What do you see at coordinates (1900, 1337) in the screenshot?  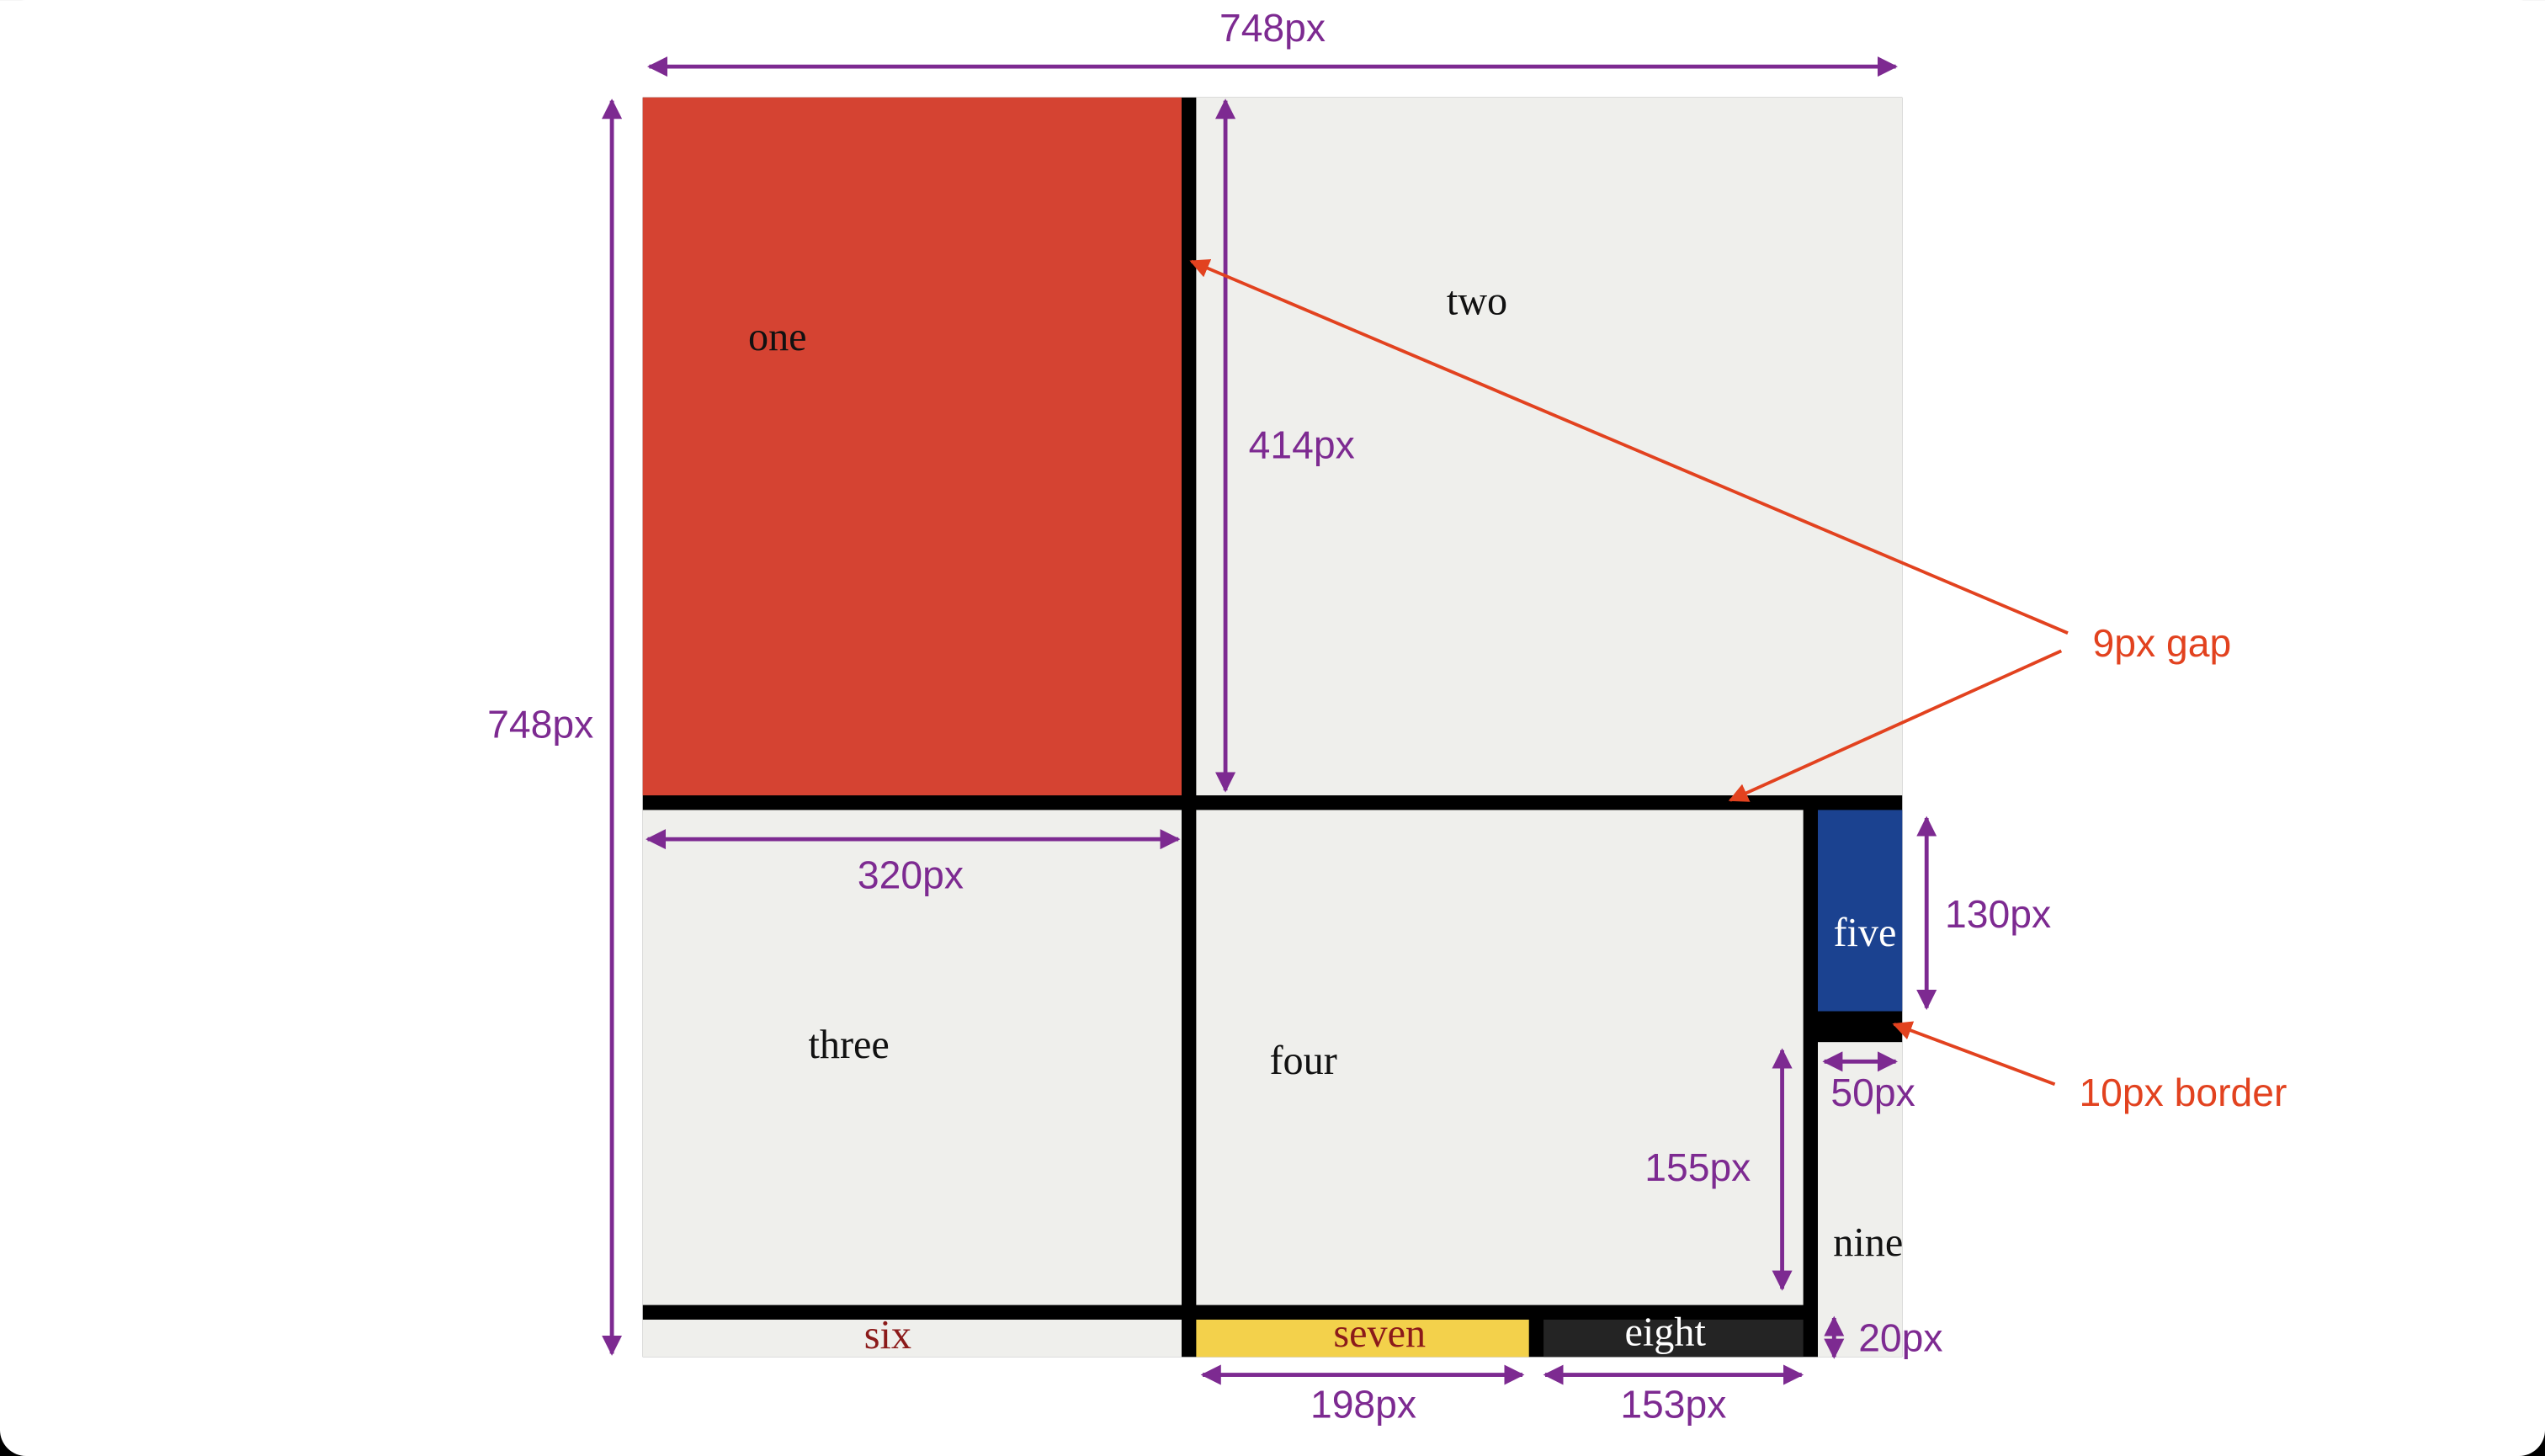 I see `dimension-label: 20px` at bounding box center [1900, 1337].